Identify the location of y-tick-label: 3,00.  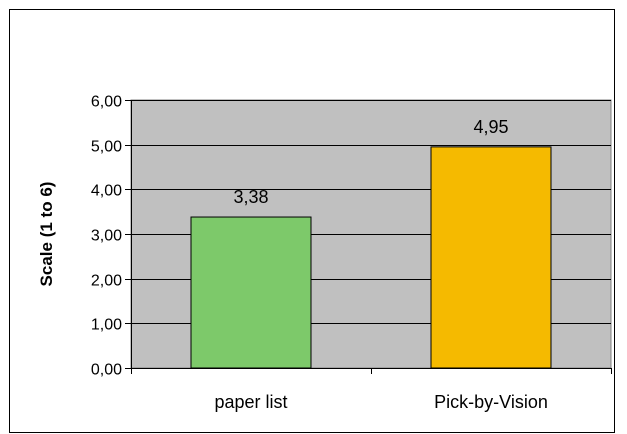
(106, 236).